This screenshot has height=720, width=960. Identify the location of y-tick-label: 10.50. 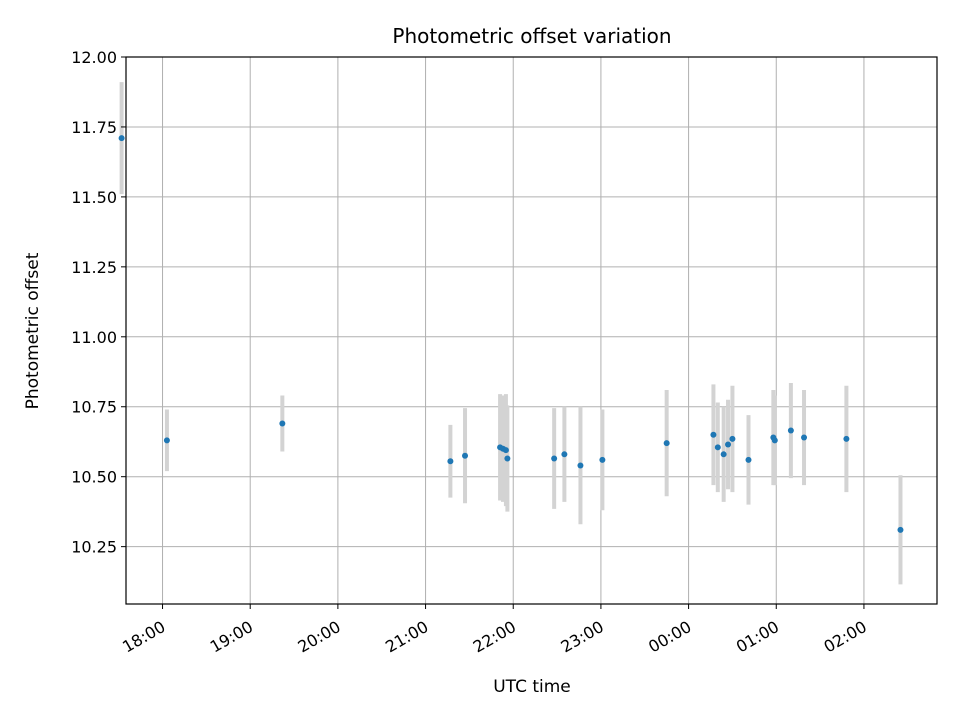
(94, 477).